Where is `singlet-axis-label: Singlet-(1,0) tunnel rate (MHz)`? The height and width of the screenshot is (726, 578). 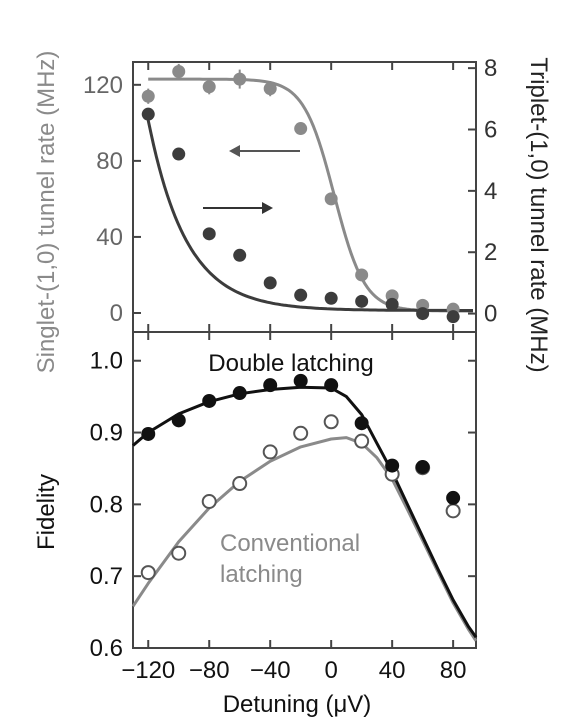 singlet-axis-label: Singlet-(1,0) tunnel rate (MHz) is located at coordinates (46, 212).